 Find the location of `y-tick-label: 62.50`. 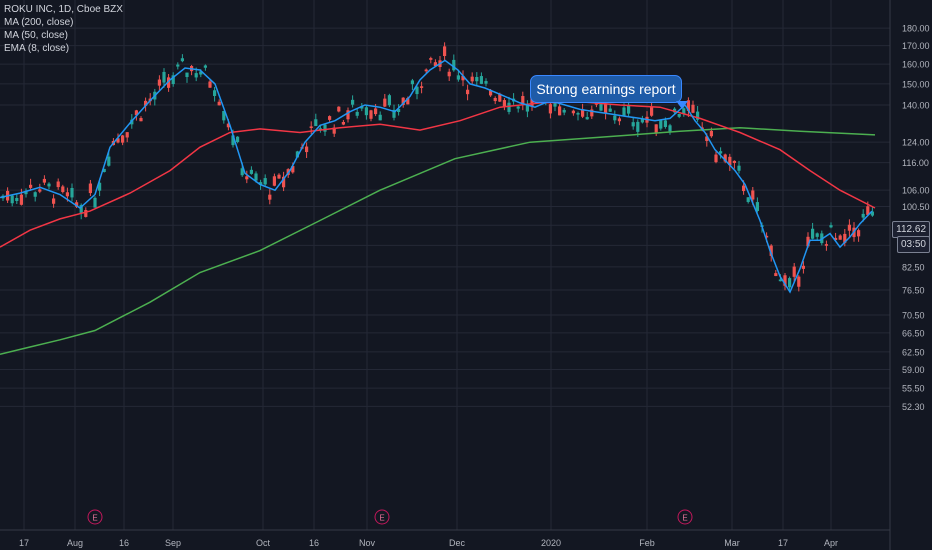

y-tick-label: 62.50 is located at coordinates (913, 352).